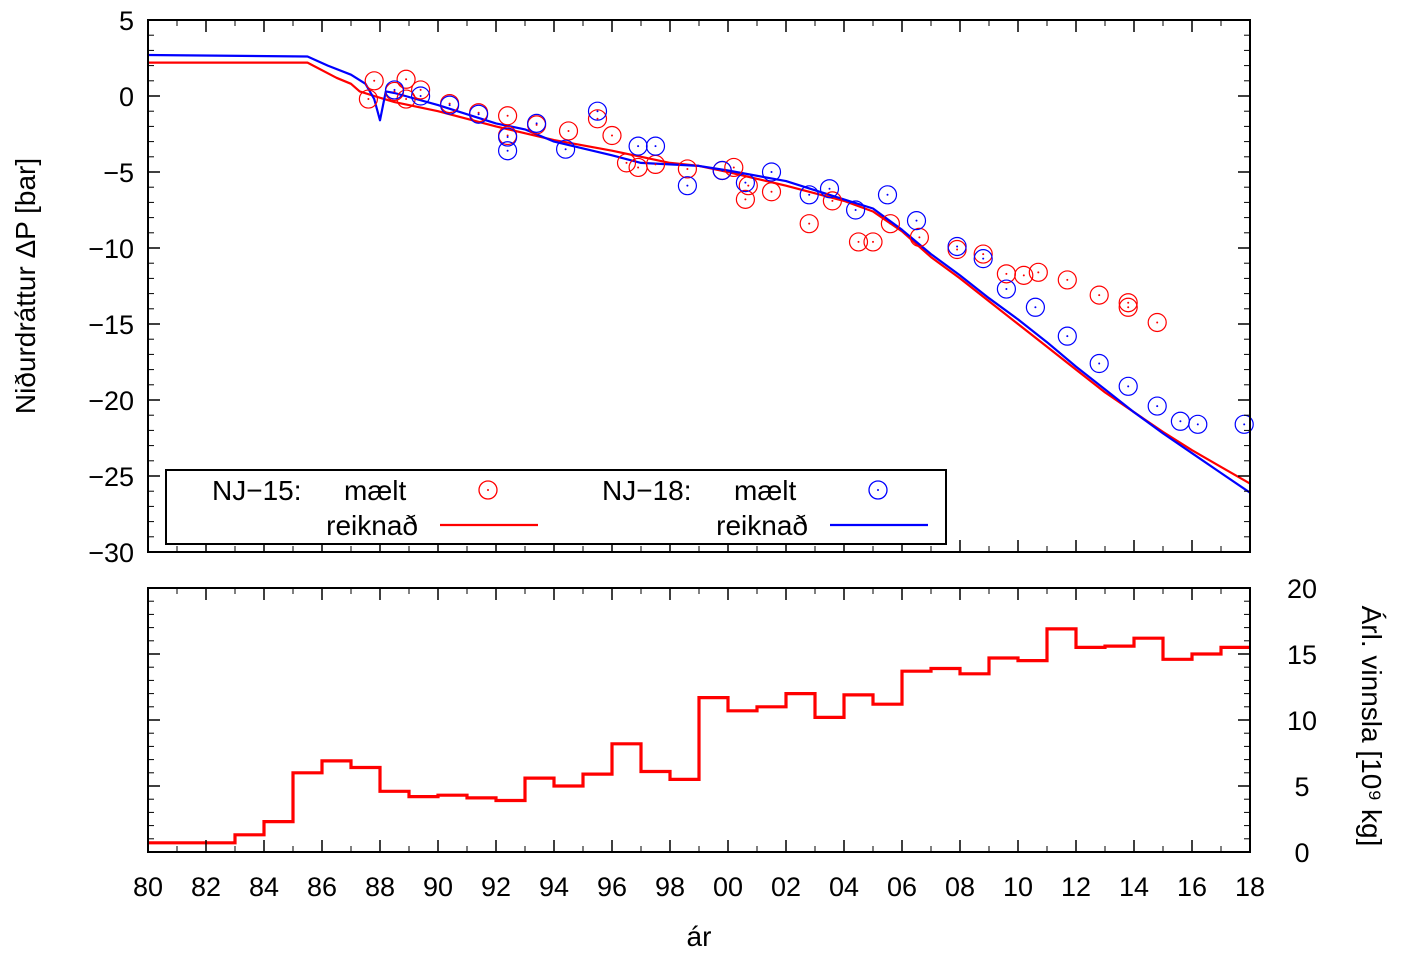  Describe the element at coordinates (960, 887) in the screenshot. I see `x-tick-label: 08` at that location.